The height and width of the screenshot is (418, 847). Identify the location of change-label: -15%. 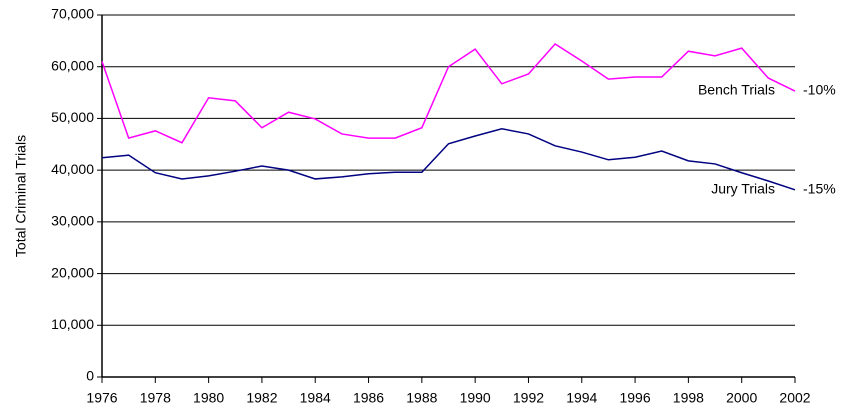
(819, 188).